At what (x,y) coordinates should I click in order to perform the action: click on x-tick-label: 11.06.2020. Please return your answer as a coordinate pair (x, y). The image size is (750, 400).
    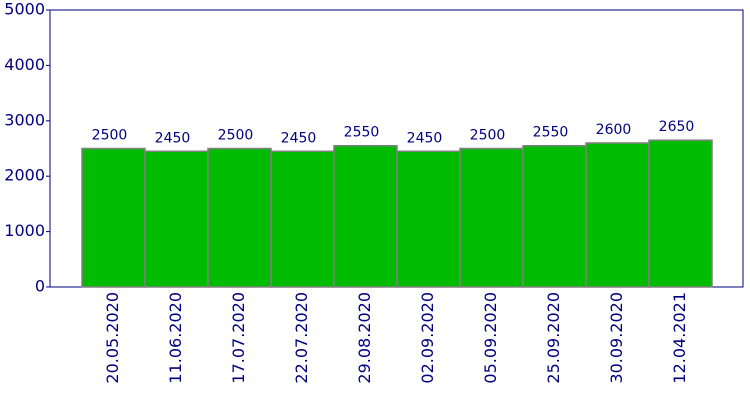
    Looking at the image, I should click on (175, 338).